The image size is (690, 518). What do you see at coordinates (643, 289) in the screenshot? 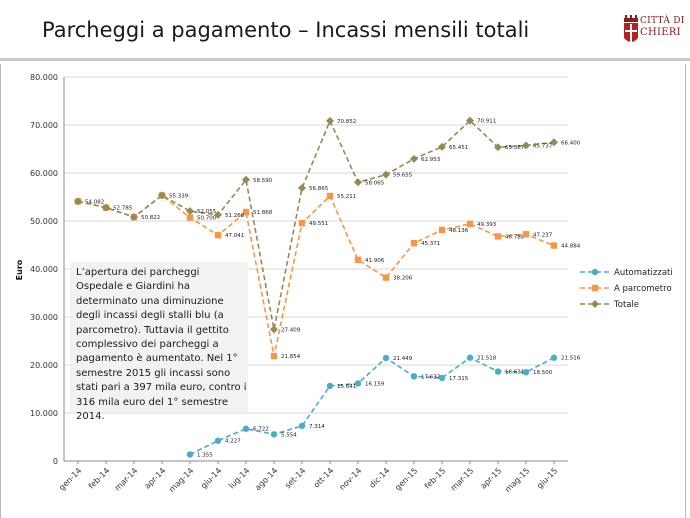
I see `legend-label: A parcometro` at bounding box center [643, 289].